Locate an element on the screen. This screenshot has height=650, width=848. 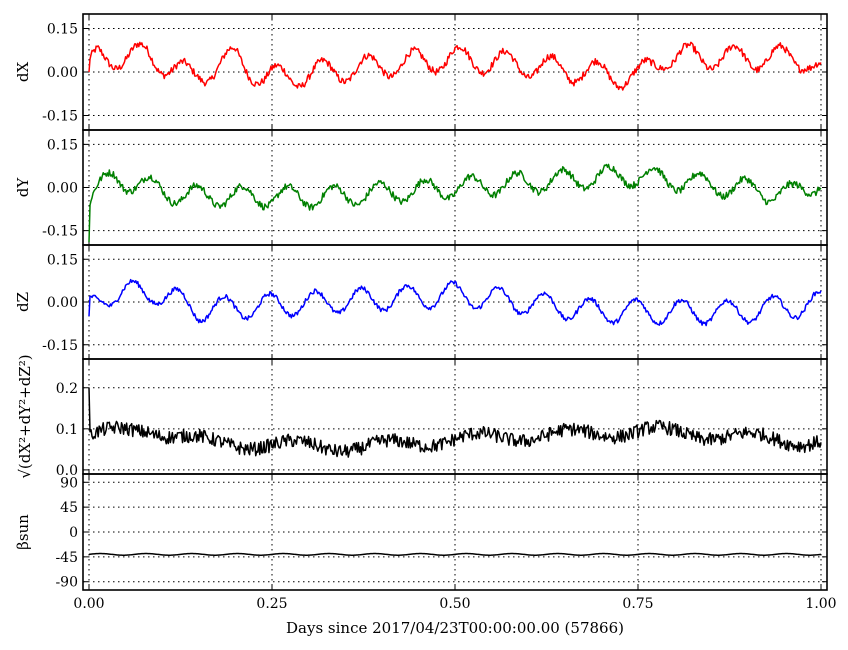
y-tick-label: 0 is located at coordinates (73, 533).